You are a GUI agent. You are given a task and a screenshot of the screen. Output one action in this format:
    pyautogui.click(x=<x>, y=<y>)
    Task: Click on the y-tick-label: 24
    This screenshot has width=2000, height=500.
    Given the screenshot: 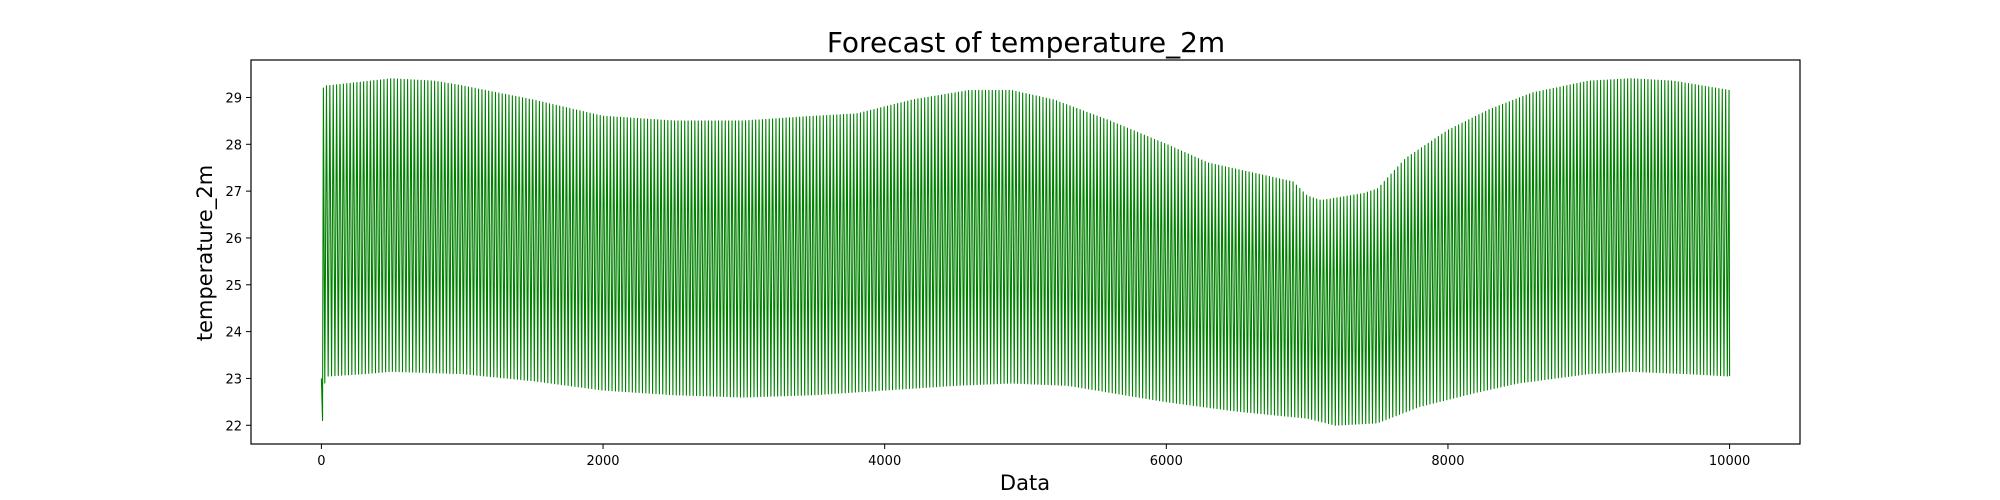 What is the action you would take?
    pyautogui.click(x=233, y=333)
    